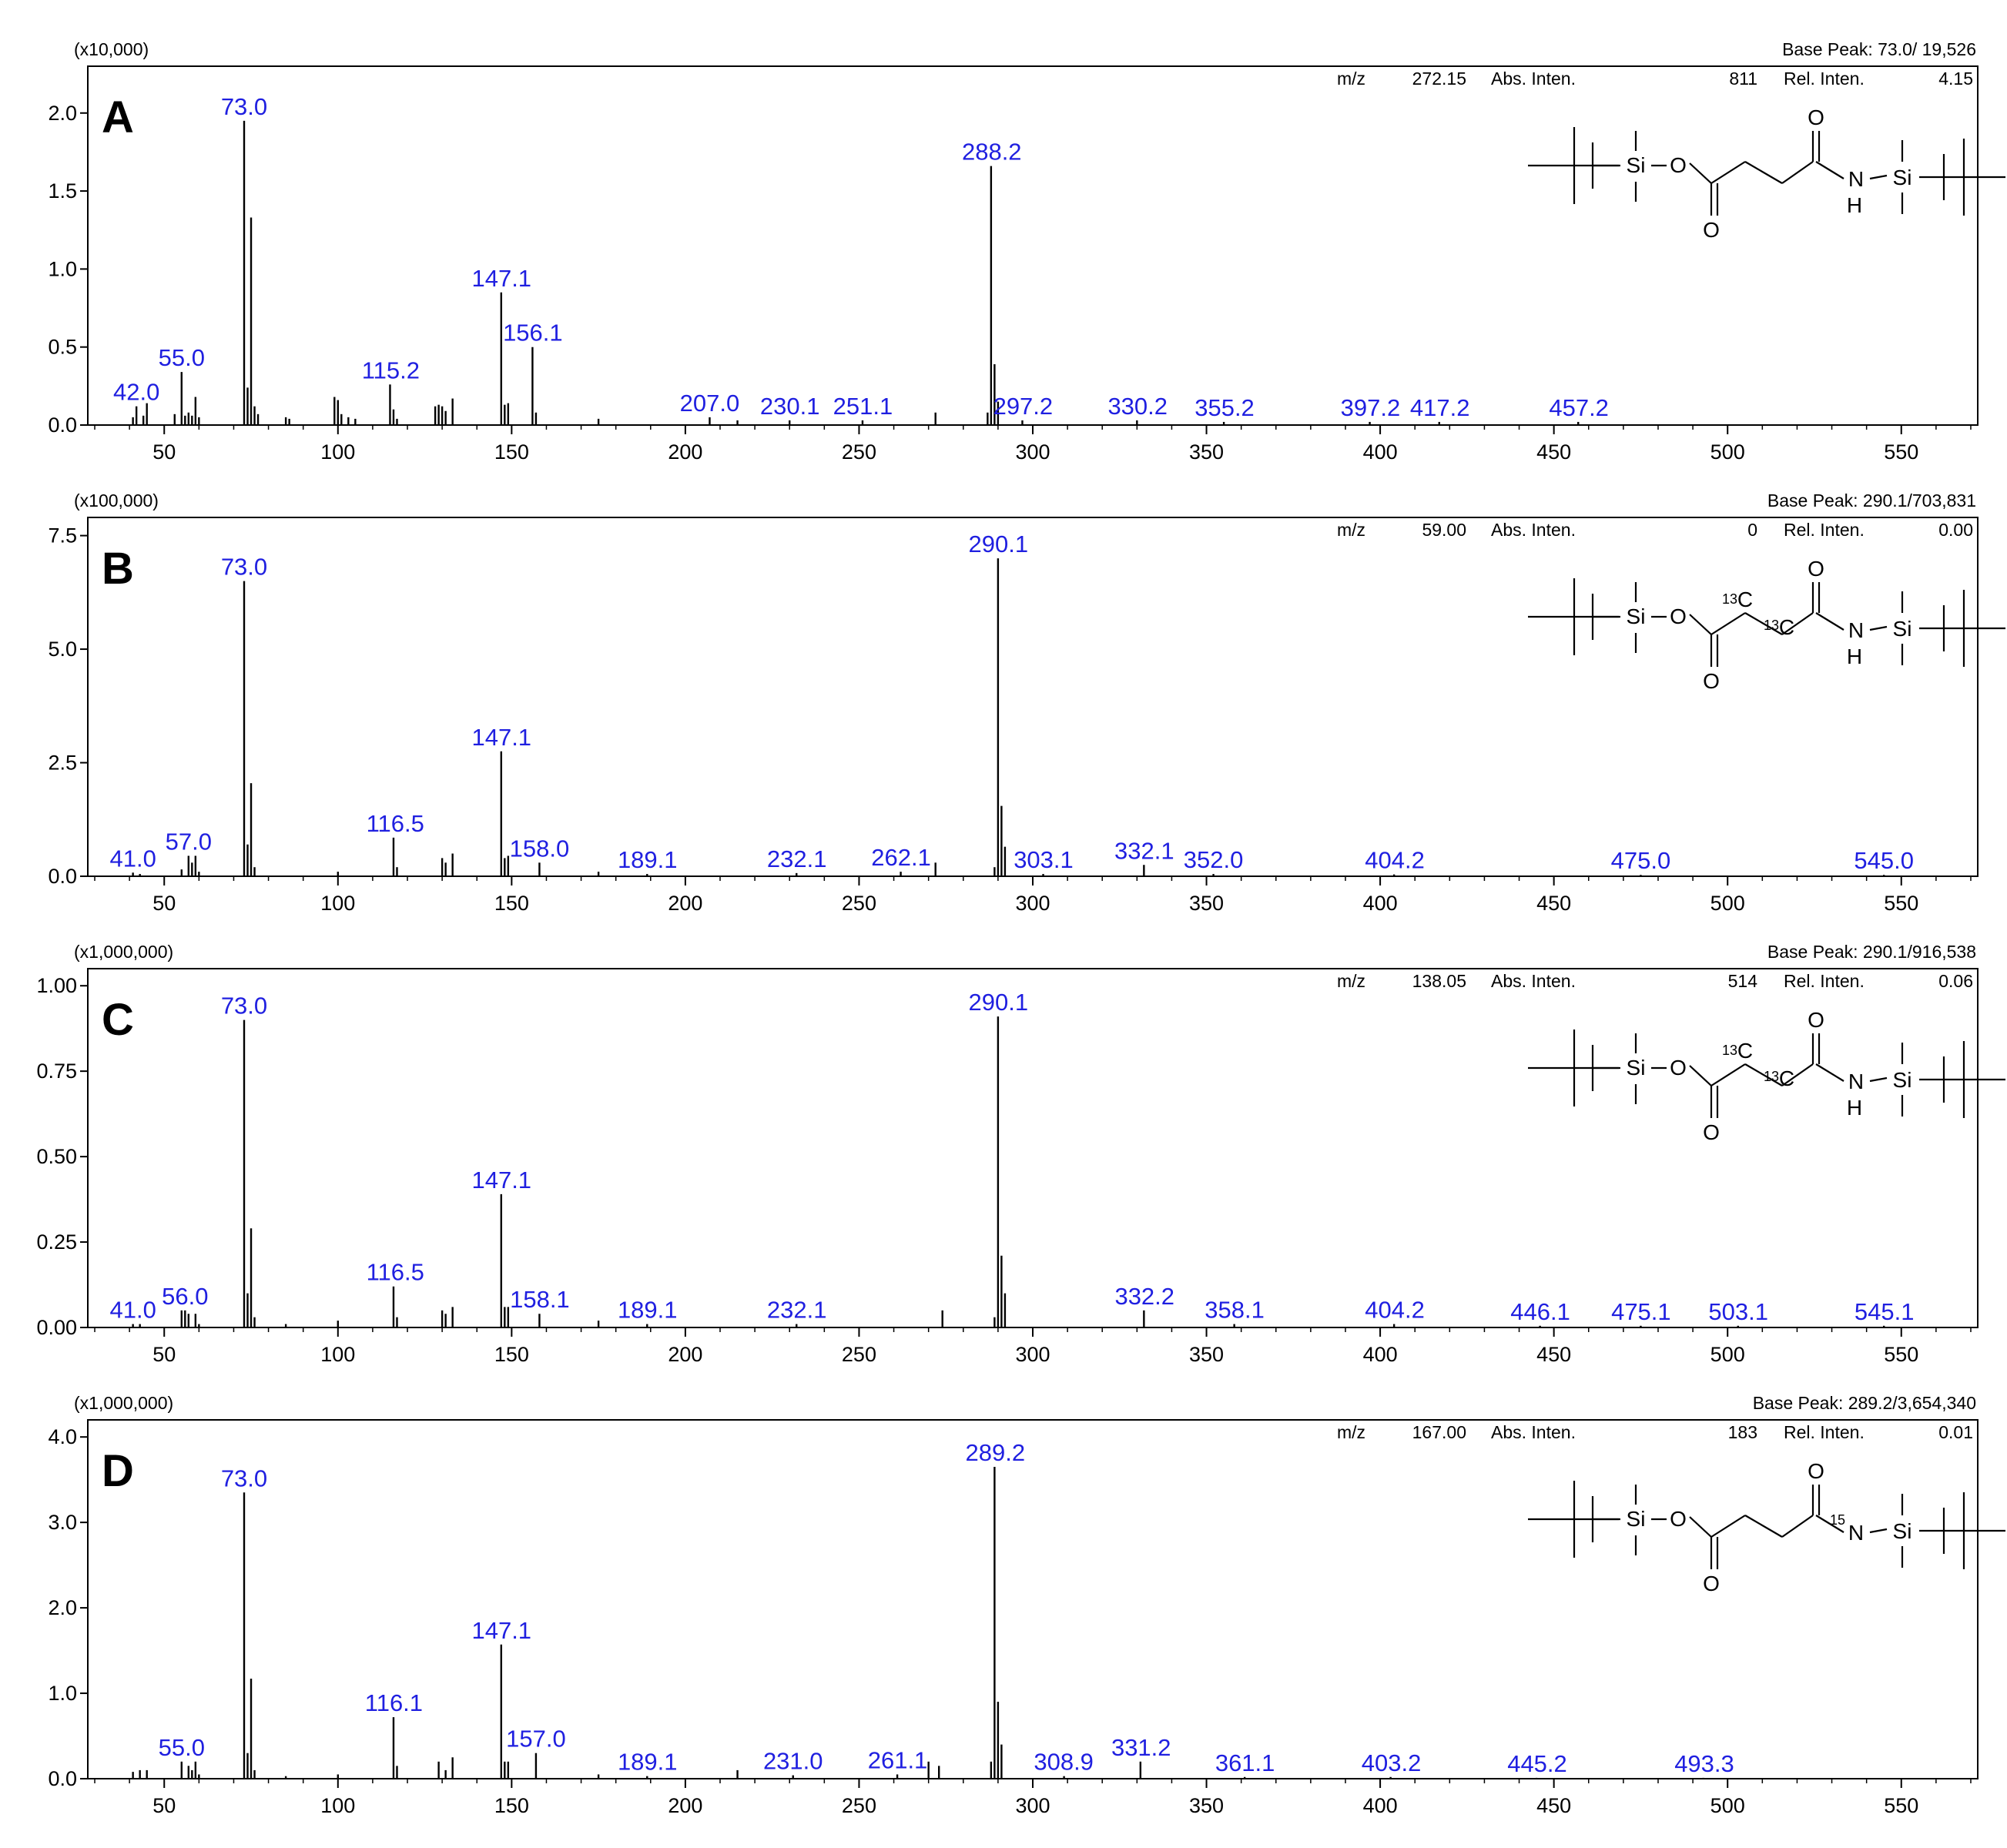 This screenshot has height=1848, width=2007. I want to click on x-tick-label: 350, so click(1207, 1354).